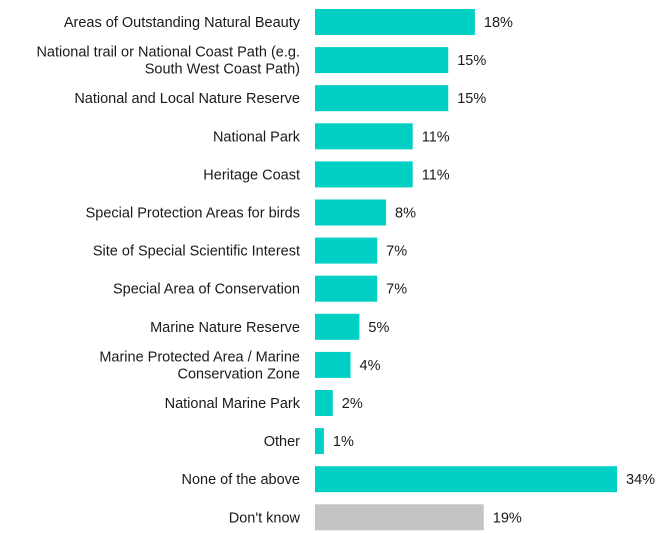  What do you see at coordinates (196, 252) in the screenshot?
I see `category-label: Site of Special Scientific Interest` at bounding box center [196, 252].